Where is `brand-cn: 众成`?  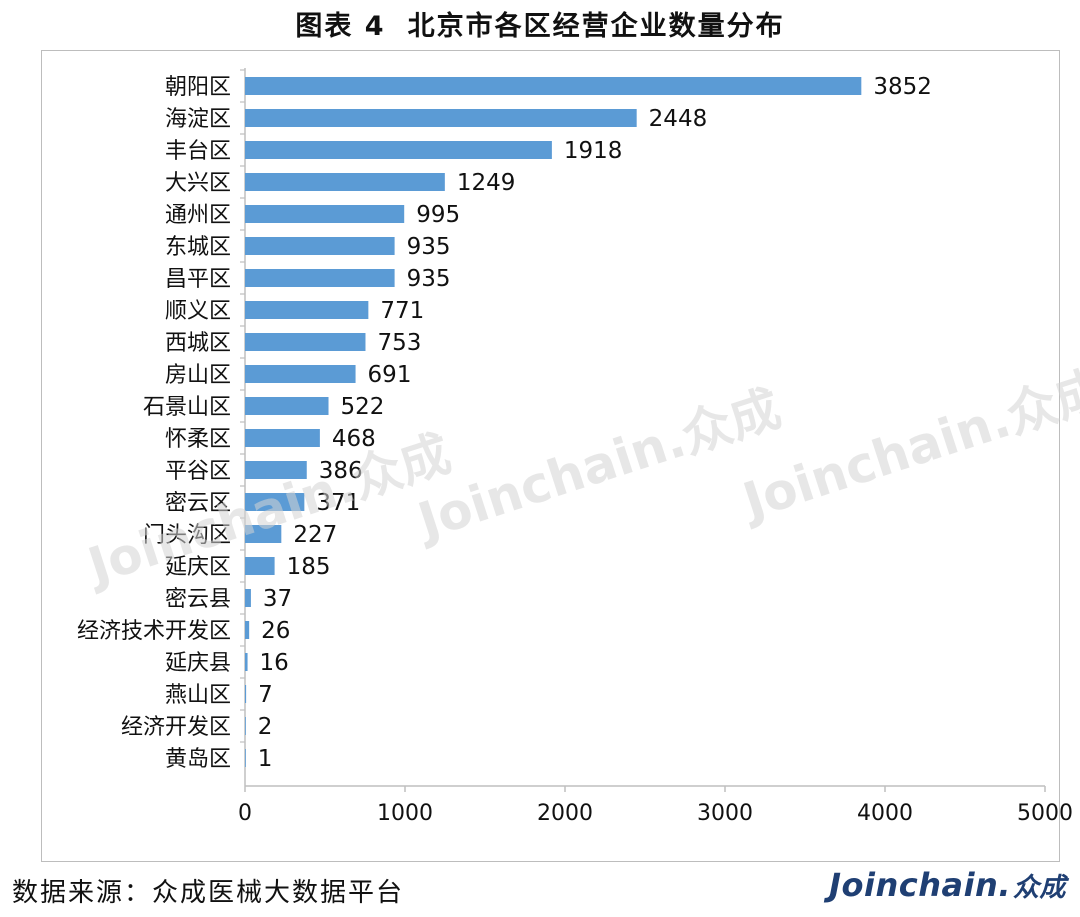
brand-cn: 众成 is located at coordinates (1039, 888).